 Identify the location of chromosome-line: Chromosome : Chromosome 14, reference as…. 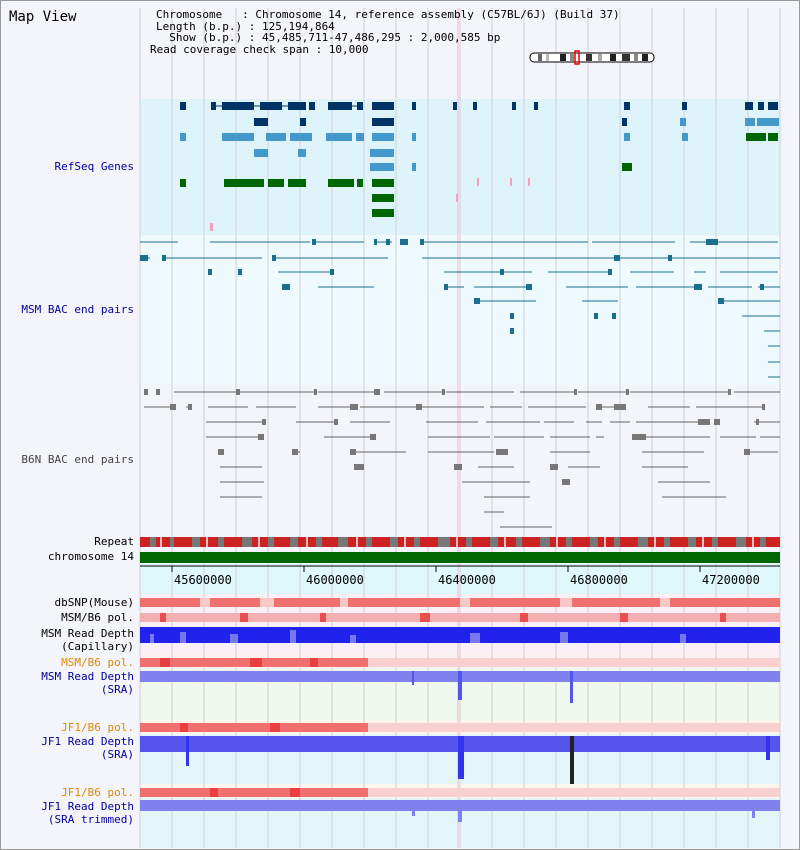
(388, 14).